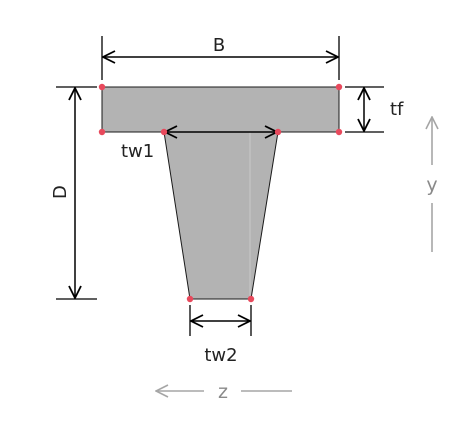 Image resolution: width=469 pixels, height=440 pixels. What do you see at coordinates (164, 132) in the screenshot?
I see `vertex-point-web-top-left` at bounding box center [164, 132].